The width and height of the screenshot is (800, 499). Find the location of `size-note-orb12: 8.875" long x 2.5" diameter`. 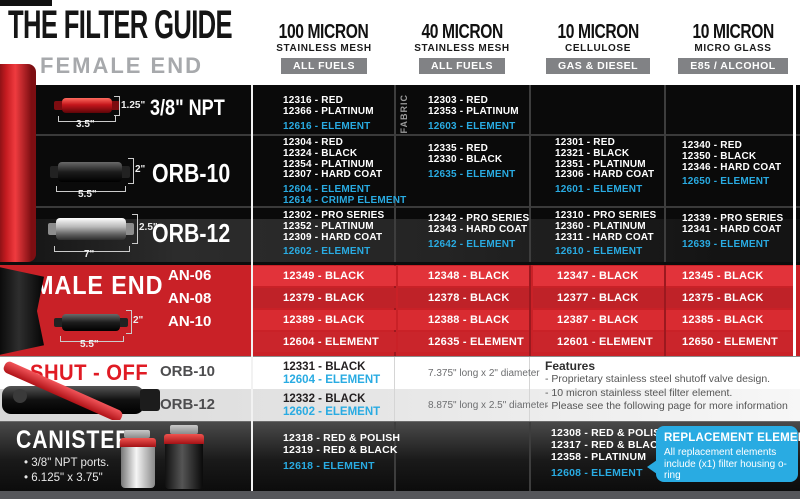

size-note-orb12: 8.875" long x 2.5" diameter is located at coordinates (488, 405).